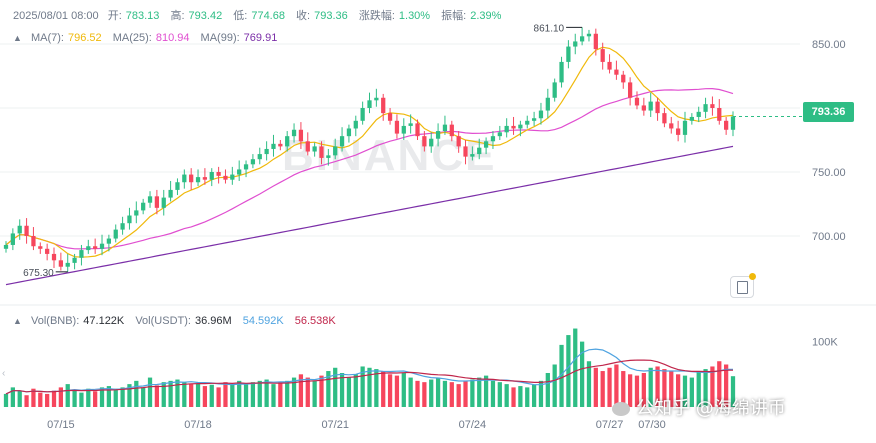  Describe the element at coordinates (114, 16) in the screenshot. I see `open-label: 开:` at that location.